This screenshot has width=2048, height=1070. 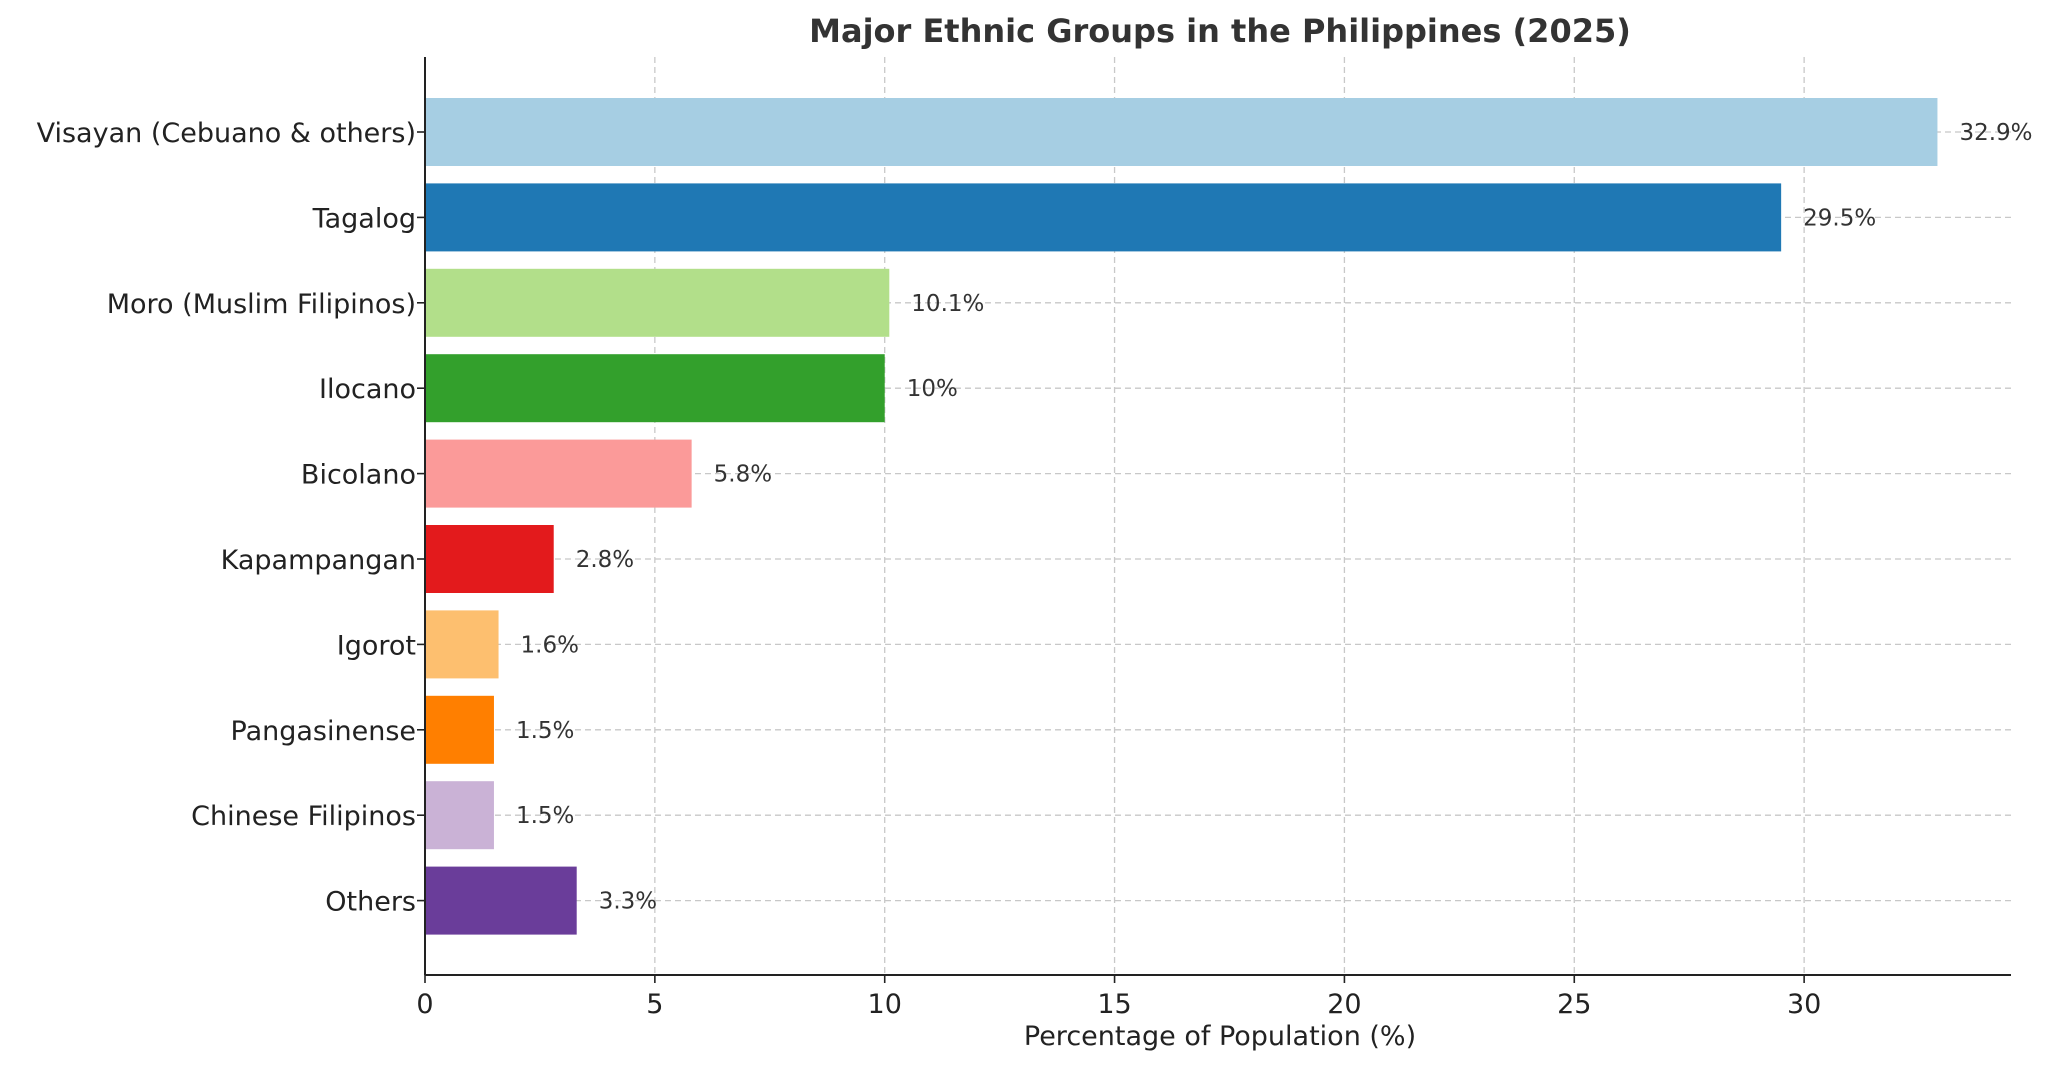 What do you see at coordinates (1344, 1004) in the screenshot?
I see `x-tick-label: 20` at bounding box center [1344, 1004].